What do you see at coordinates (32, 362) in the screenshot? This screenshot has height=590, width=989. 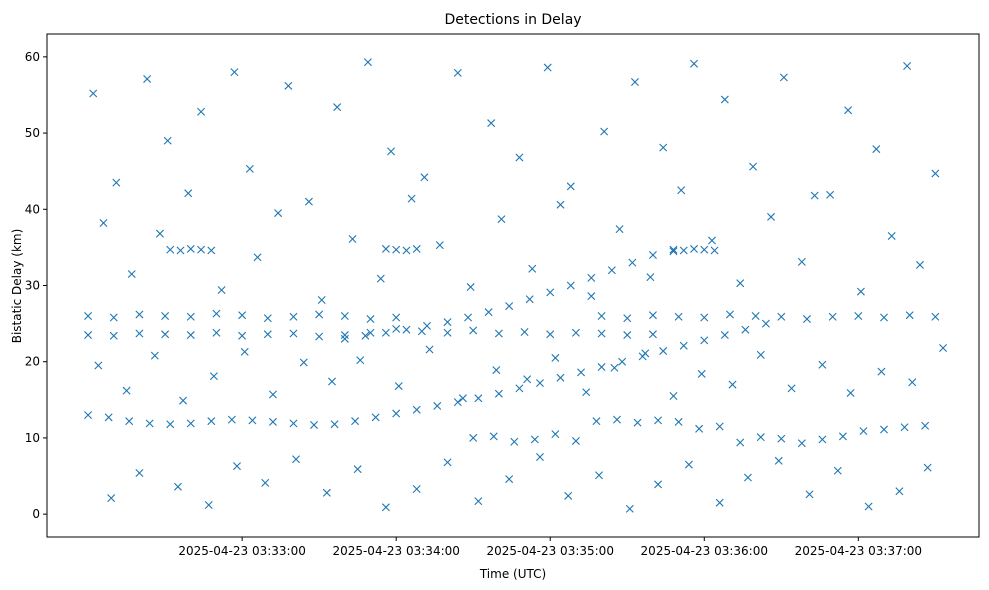 I see `y-tick-label: 20` at bounding box center [32, 362].